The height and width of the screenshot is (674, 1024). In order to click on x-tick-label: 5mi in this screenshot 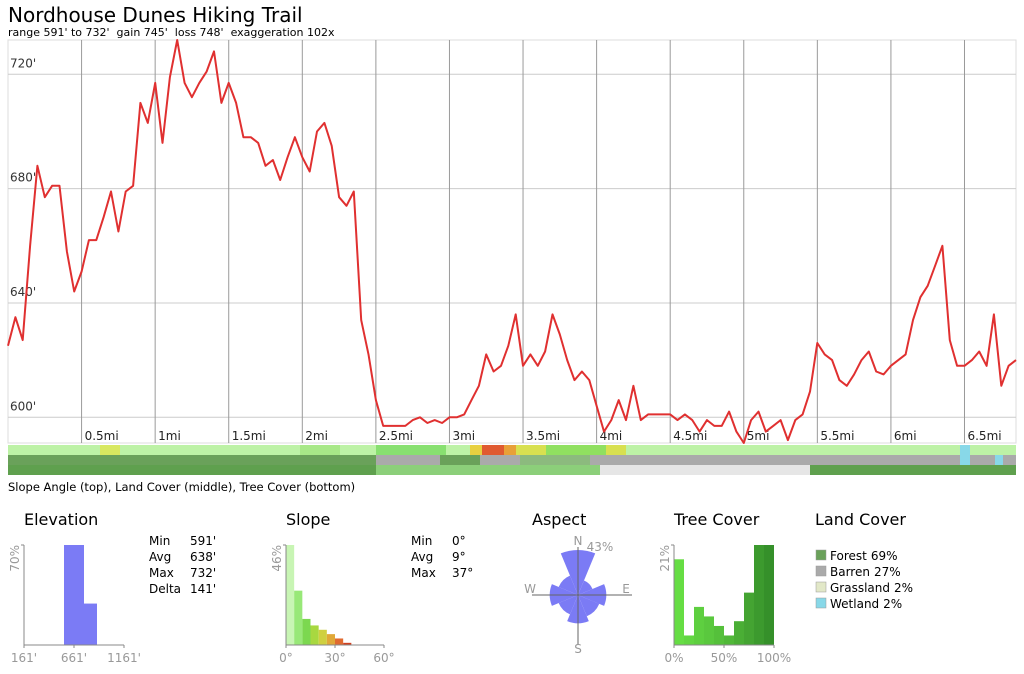, I will do `click(758, 436)`.